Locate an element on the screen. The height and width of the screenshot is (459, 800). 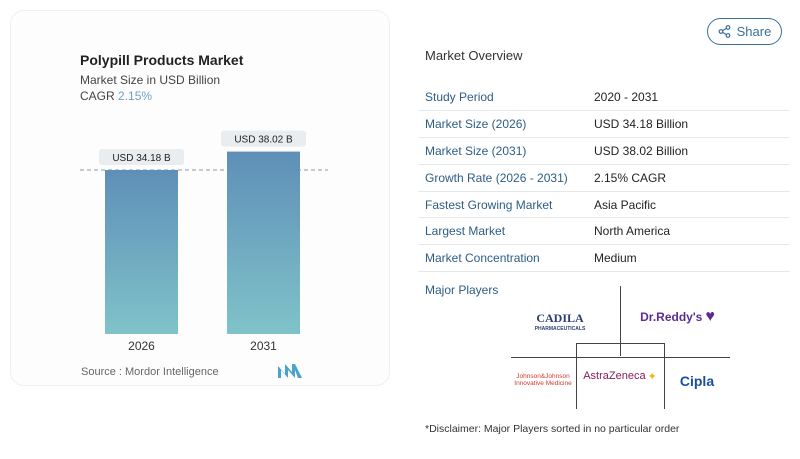
astrazeneca-logo: AstraZeneca ✦ is located at coordinates (620, 376).